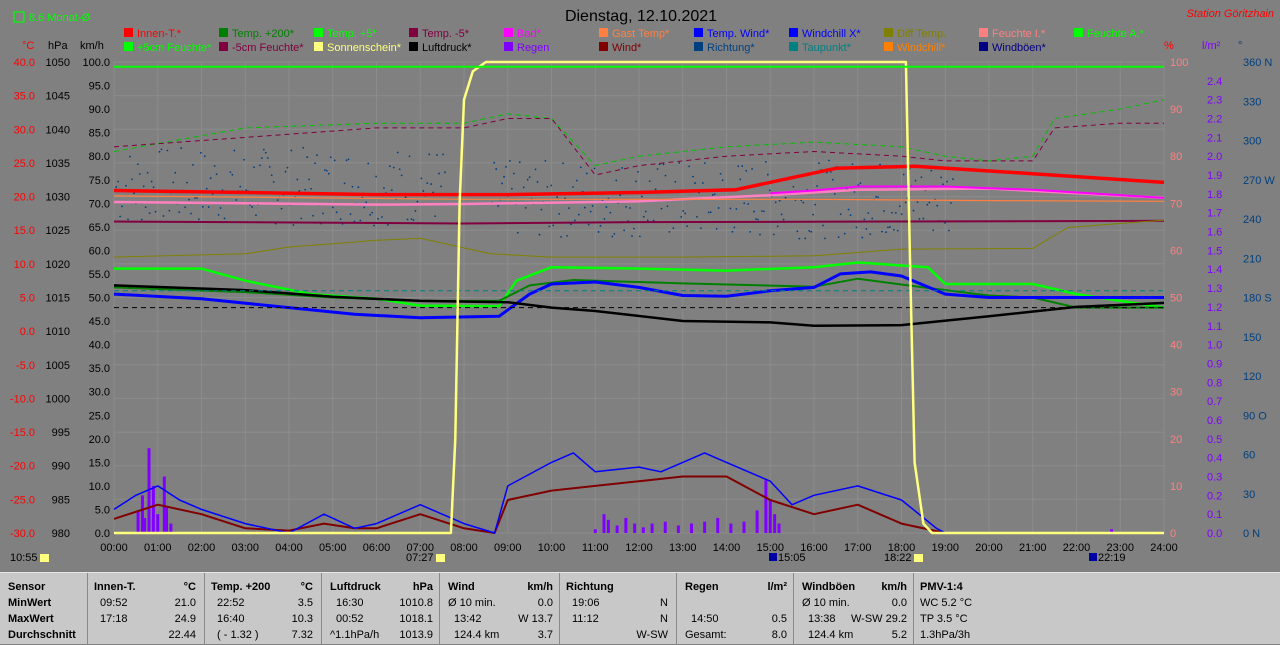 This screenshot has height=645, width=1280. What do you see at coordinates (99, 393) in the screenshot?
I see `wind-tick-label: 30.0` at bounding box center [99, 393].